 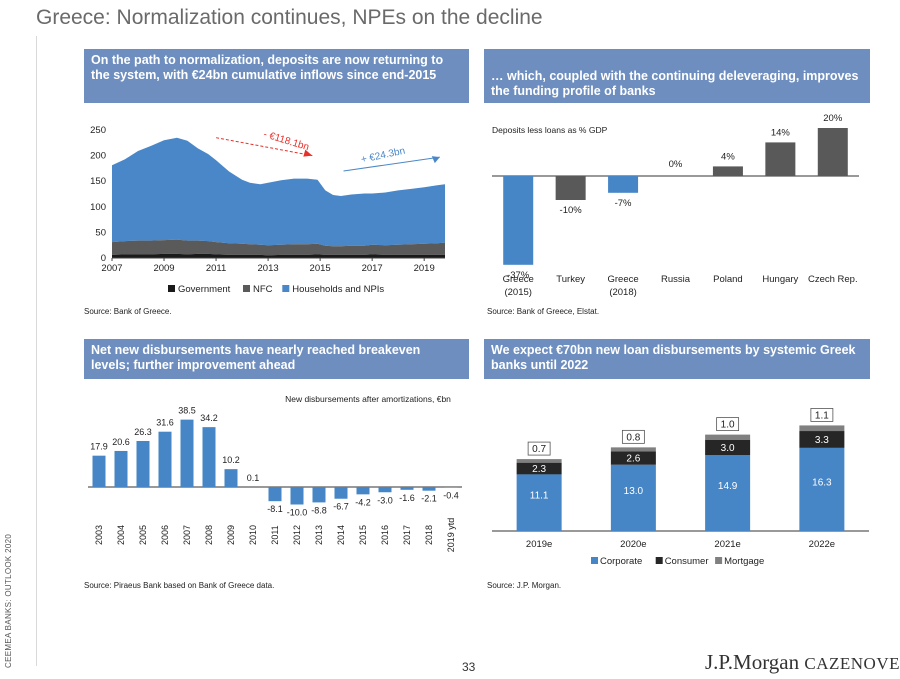 What do you see at coordinates (728, 156) in the screenshot?
I see `data-label-4: 4%` at bounding box center [728, 156].